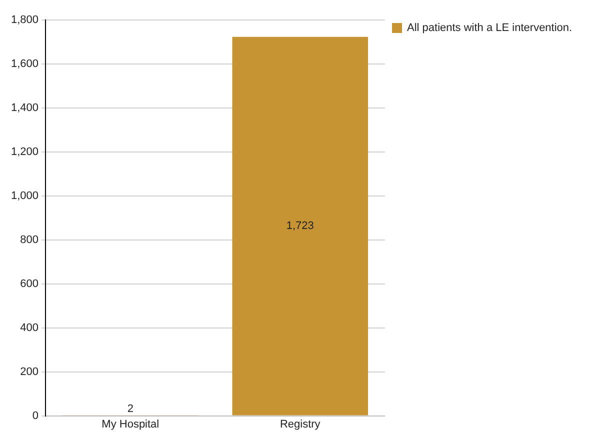 The image size is (603, 439). Describe the element at coordinates (131, 424) in the screenshot. I see `x-tick-label: My Hospital` at that location.